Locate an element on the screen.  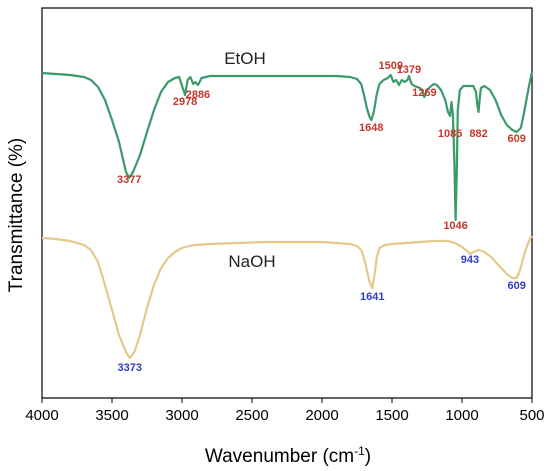
x-axis-label-main: Wavenumber (cm is located at coordinates (279, 456).